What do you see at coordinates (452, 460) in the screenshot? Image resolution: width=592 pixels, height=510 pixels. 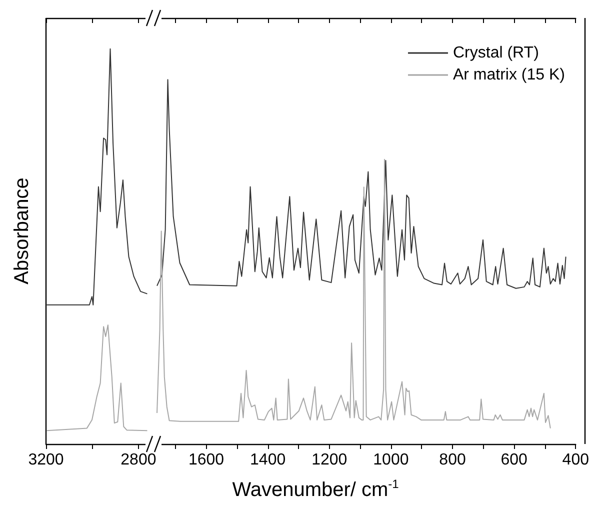 I see `x-tick-label: 800` at bounding box center [452, 460].